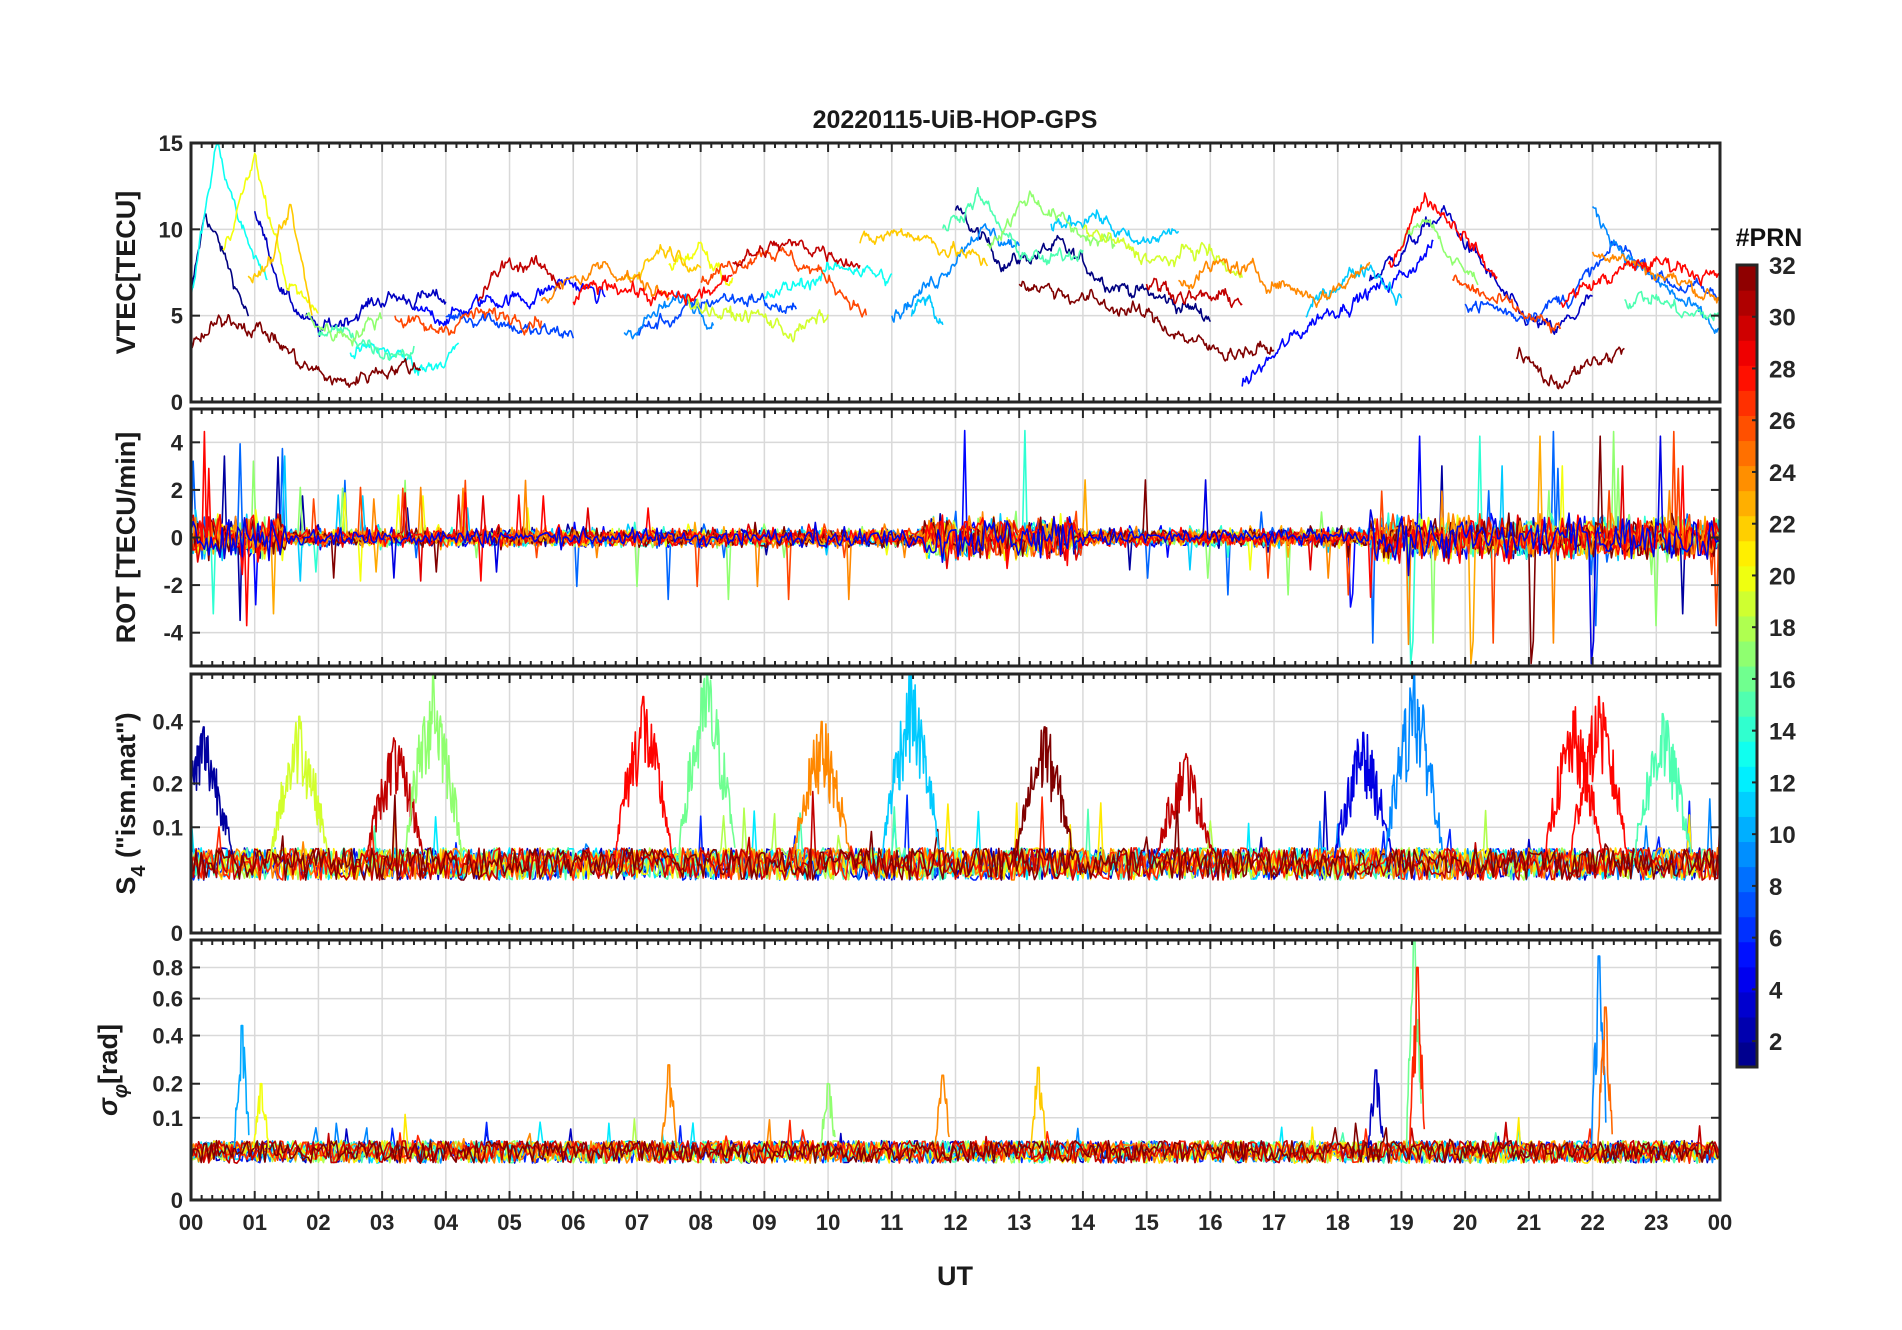 This screenshot has width=1902, height=1330. Describe the element at coordinates (177, 490) in the screenshot. I see `y-tick-label: 2` at that location.